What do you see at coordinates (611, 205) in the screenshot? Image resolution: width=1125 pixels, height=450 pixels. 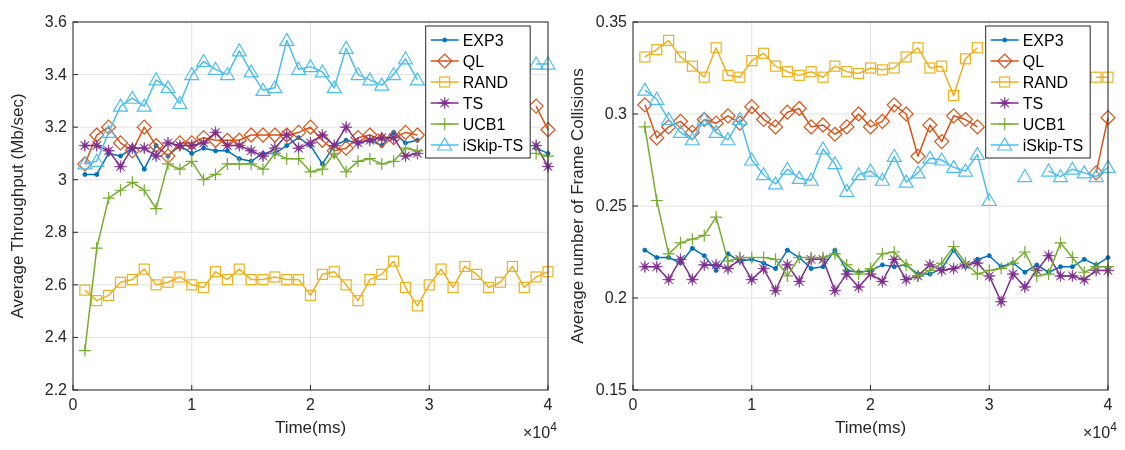 I see `y-tick-label: 0.25` at bounding box center [611, 205].